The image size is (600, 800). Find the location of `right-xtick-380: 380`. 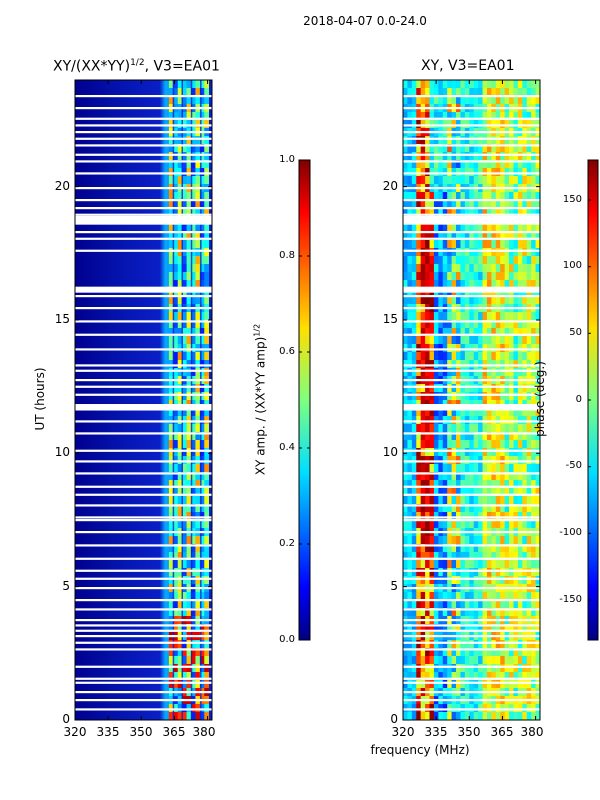

right-xtick-380: 380 is located at coordinates (532, 732).